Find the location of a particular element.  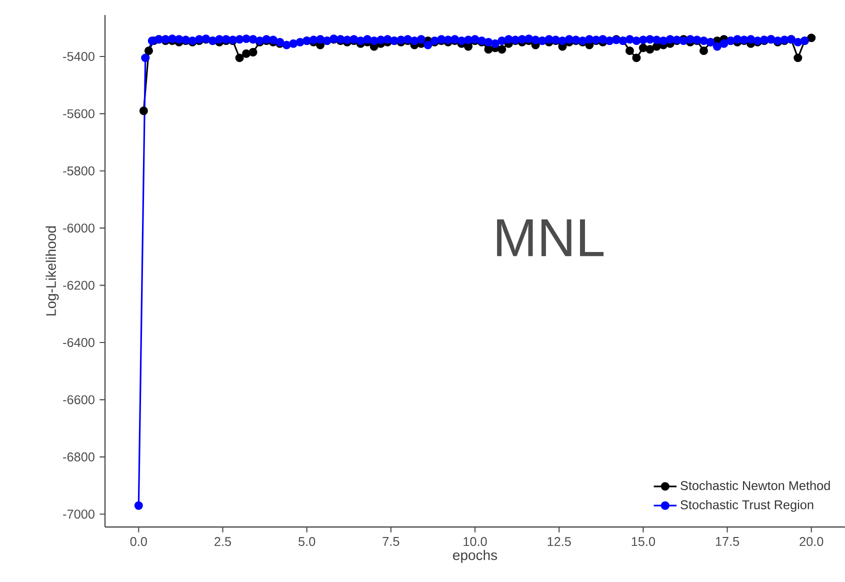

y-tick-label: -7000 is located at coordinates (78, 514).